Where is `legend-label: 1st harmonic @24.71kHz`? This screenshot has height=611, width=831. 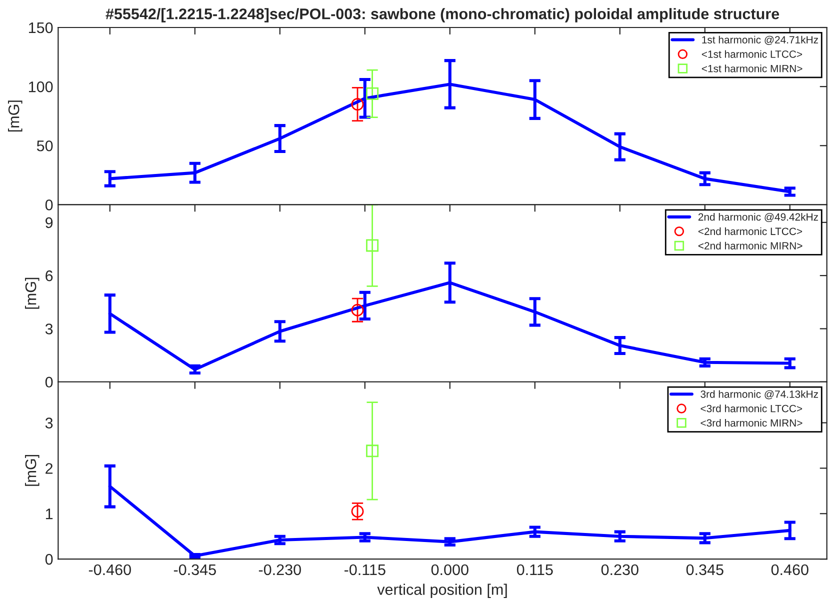 legend-label: 1st harmonic @24.71kHz is located at coordinates (760, 40).